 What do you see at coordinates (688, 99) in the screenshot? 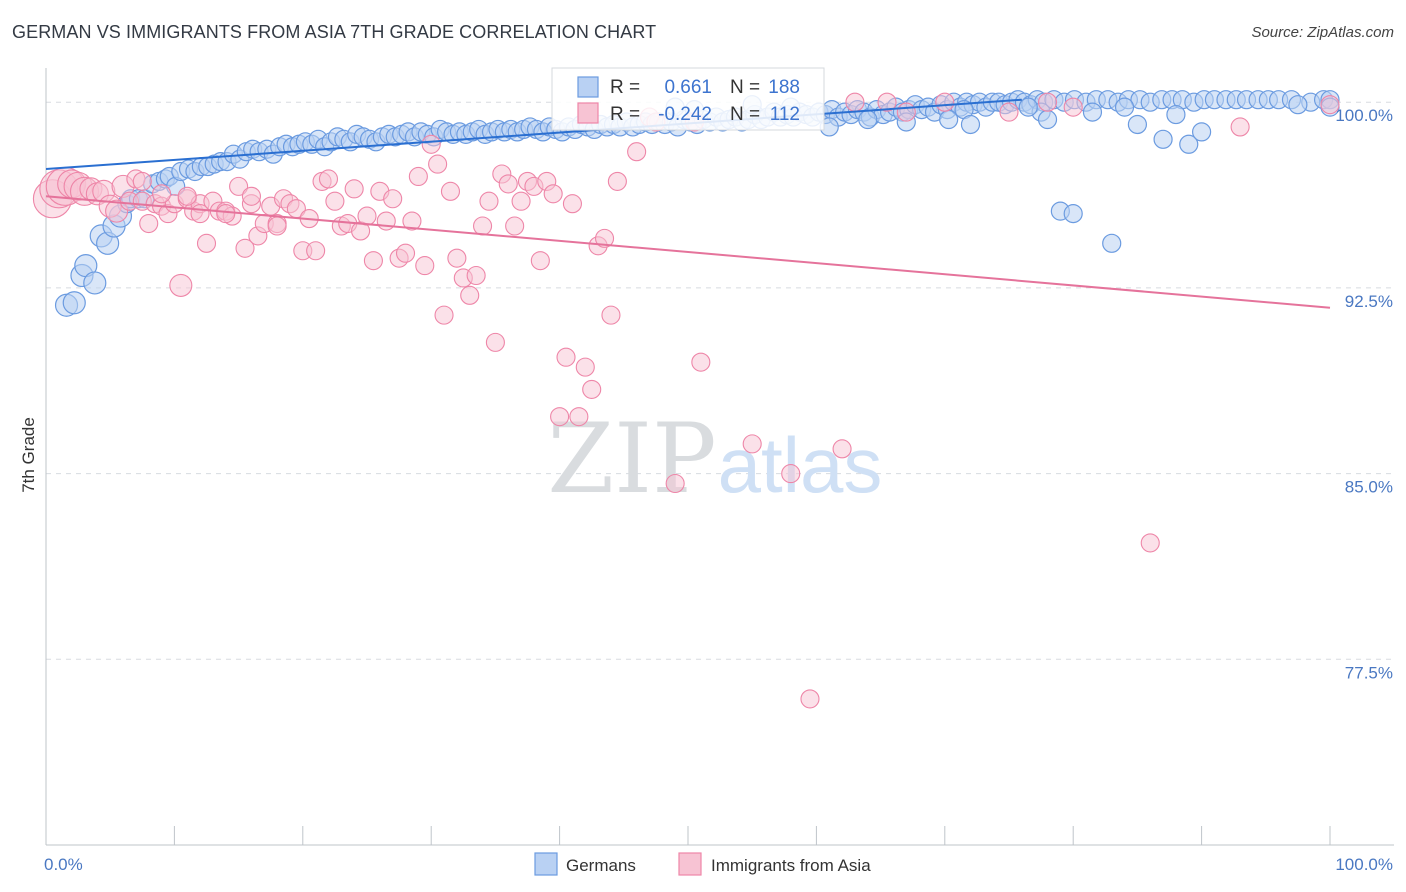
I see `stats-box: R = 0.661 N = 188 R = -0.242 N = 112` at bounding box center [688, 99].